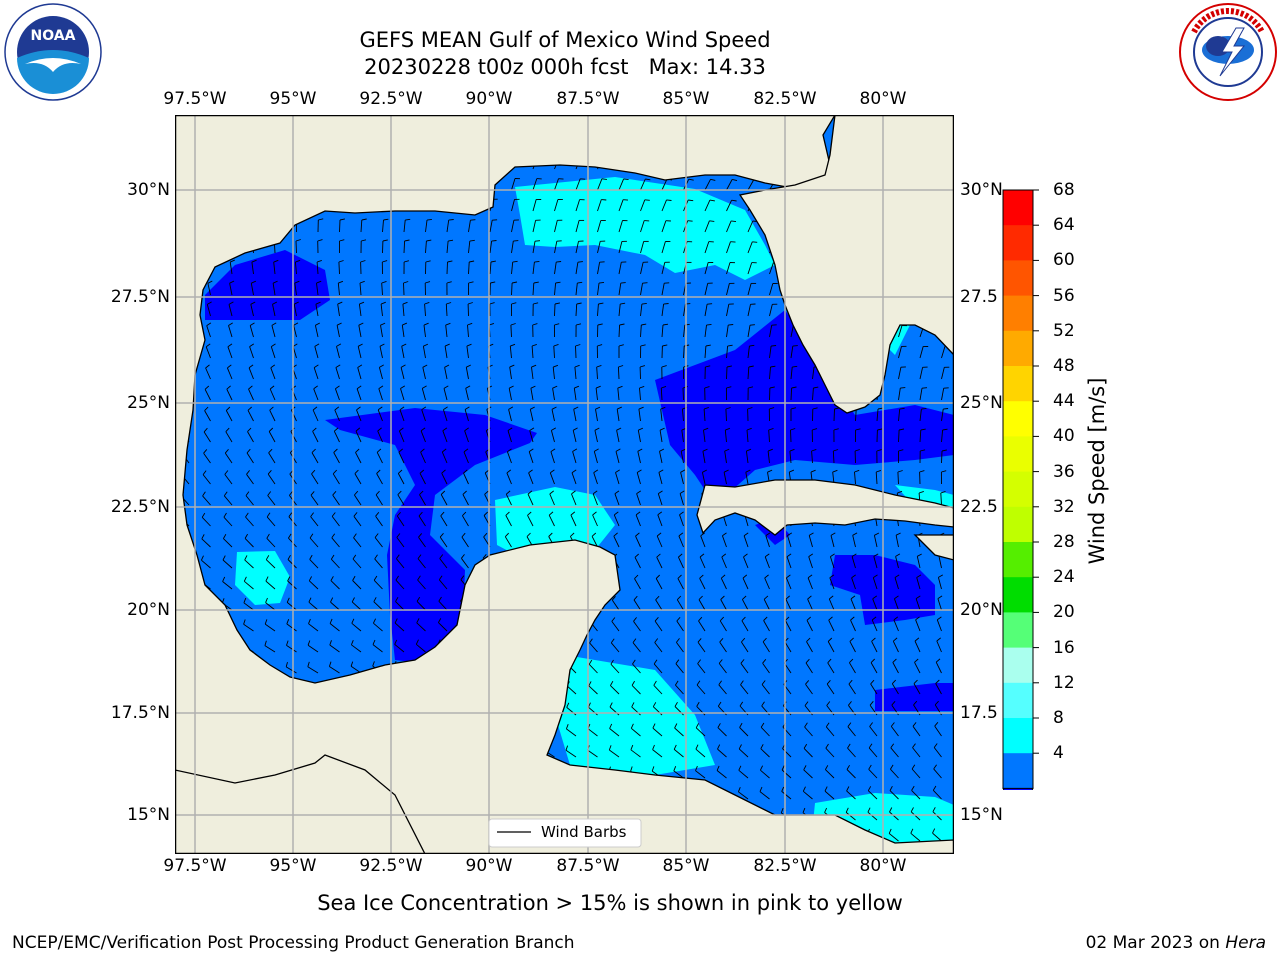 The width and height of the screenshot is (1280, 960). Describe the element at coordinates (140, 297) in the screenshot. I see `lat-label-left-1: 27.5°N` at that location.